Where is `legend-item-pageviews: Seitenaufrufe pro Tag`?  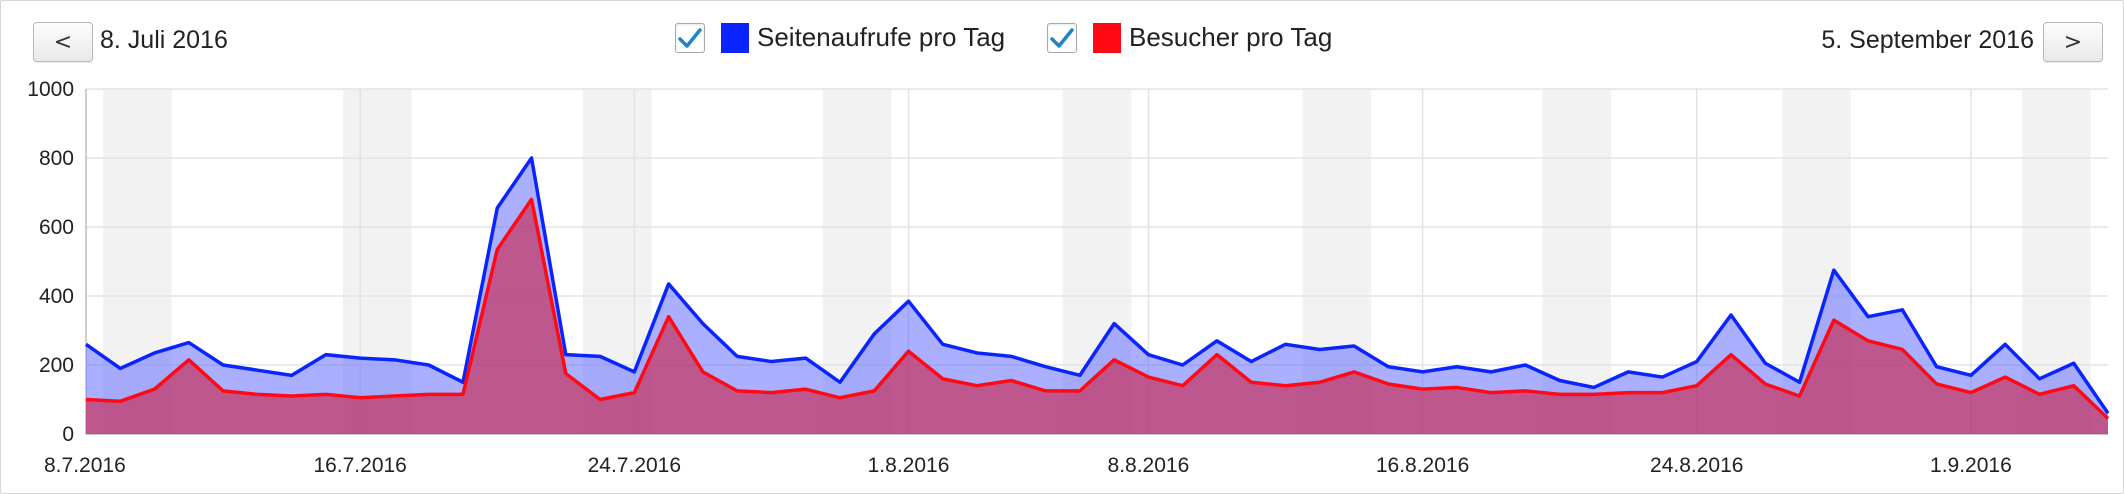 legend-item-pageviews: Seitenaufrufe pro Tag is located at coordinates (840, 37).